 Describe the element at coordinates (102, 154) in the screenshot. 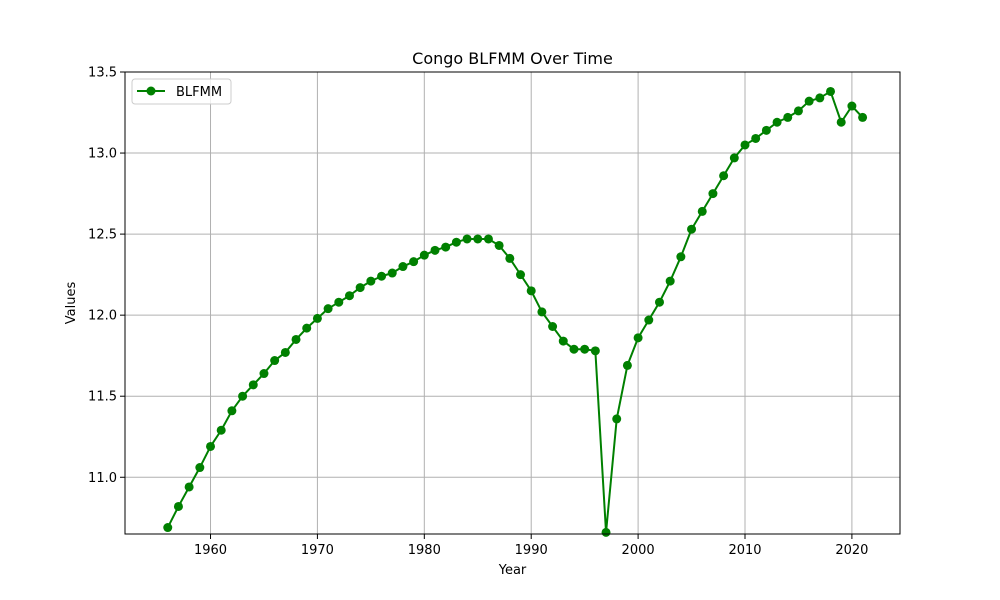

I see `y-tick-label: 13.0` at that location.